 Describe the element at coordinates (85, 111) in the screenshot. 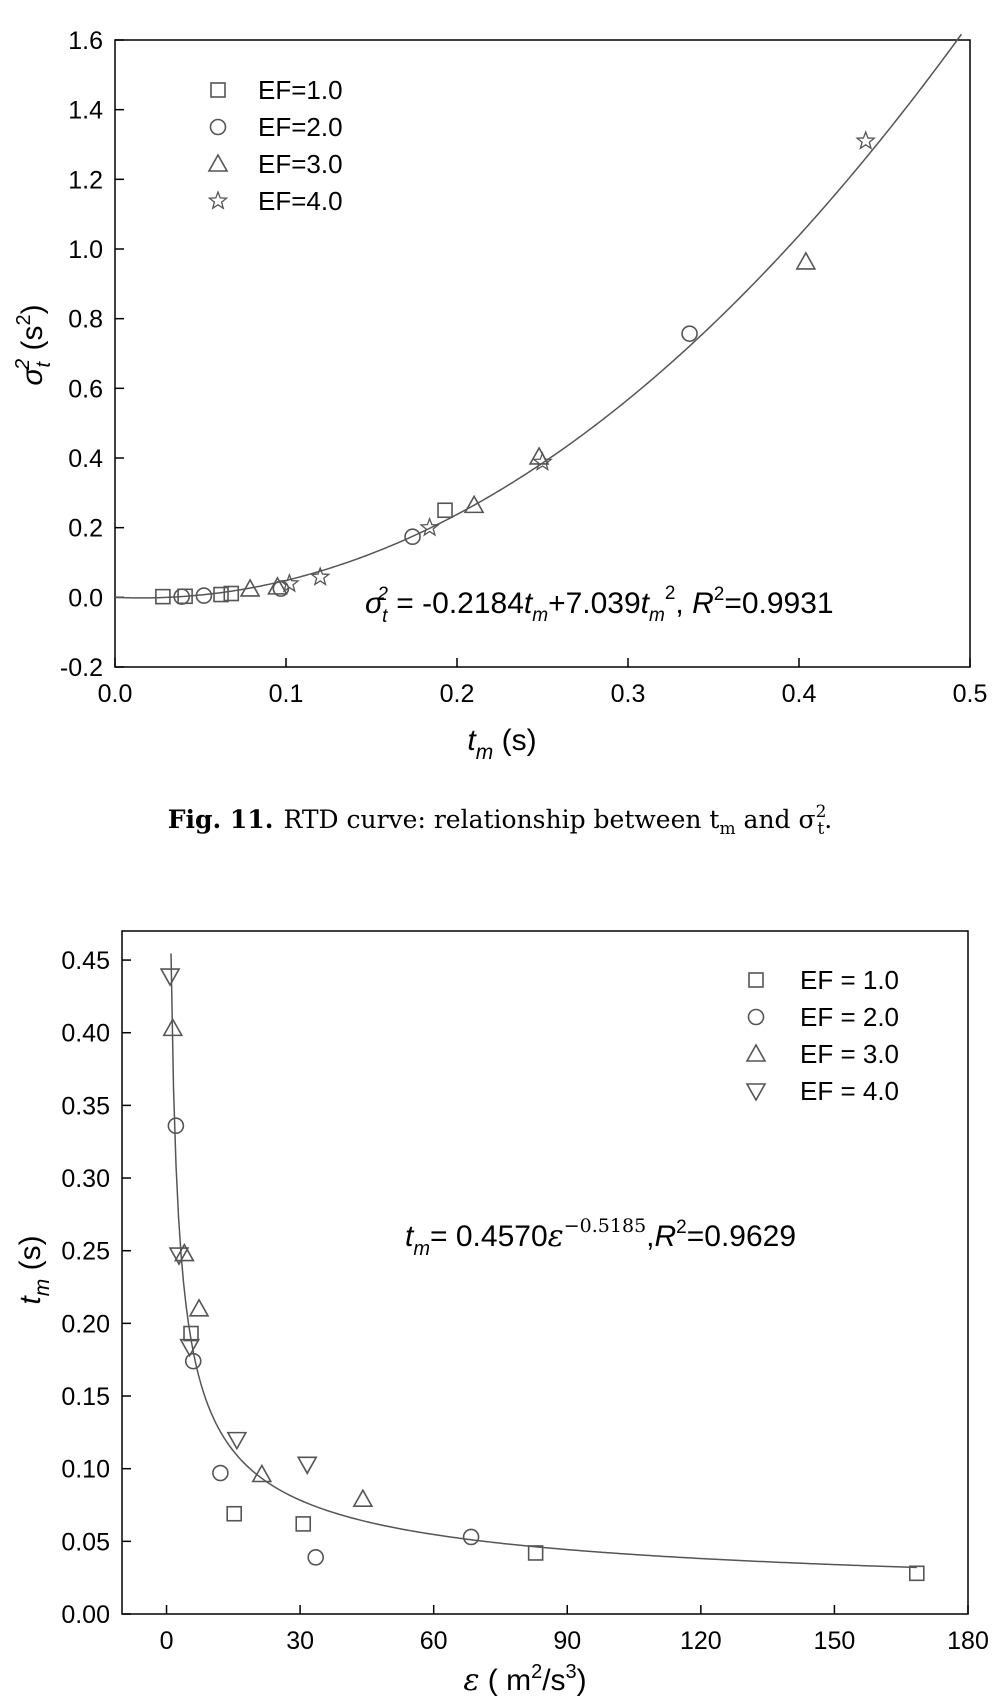

I see `y-tick-label: 1.4` at that location.